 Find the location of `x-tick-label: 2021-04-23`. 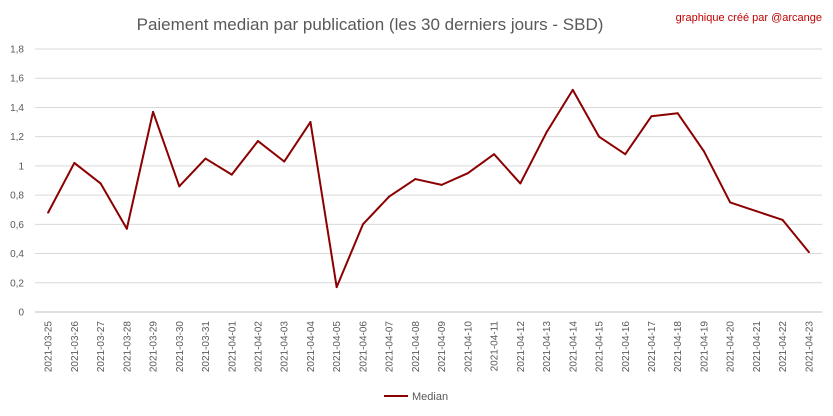

x-tick-label: 2021-04-23 is located at coordinates (809, 347).